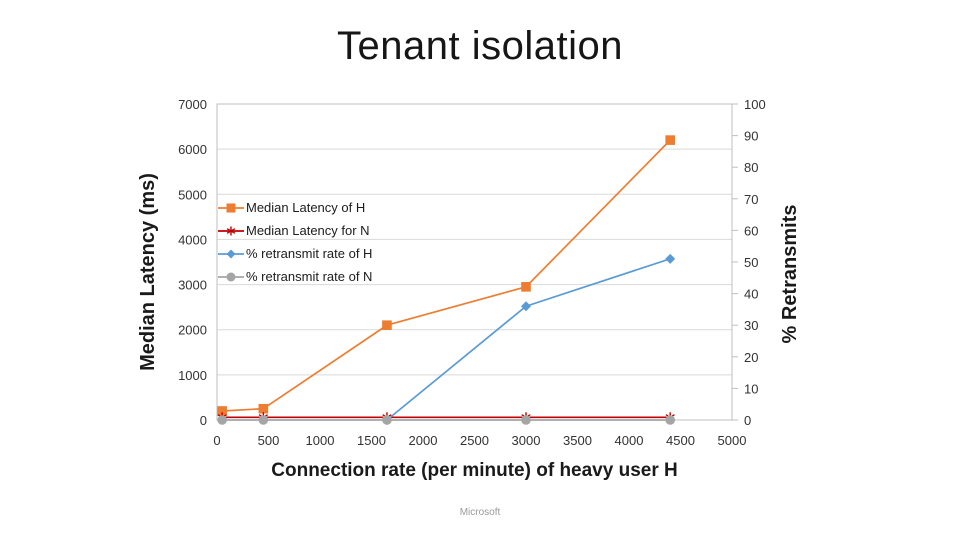 The height and width of the screenshot is (540, 960). I want to click on left-axis-tick-label: 0, so click(203, 420).